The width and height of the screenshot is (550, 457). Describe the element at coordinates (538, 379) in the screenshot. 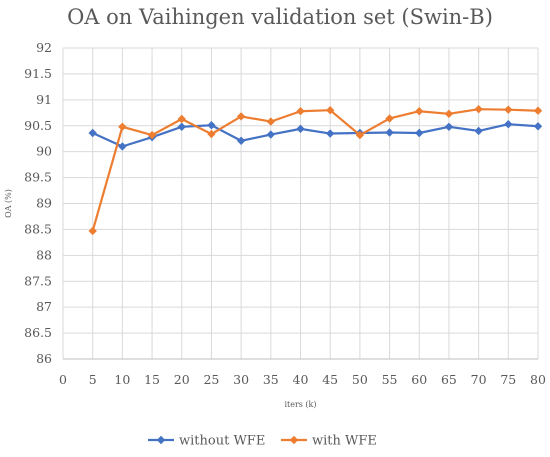

I see `x-tick-label: 80` at that location.